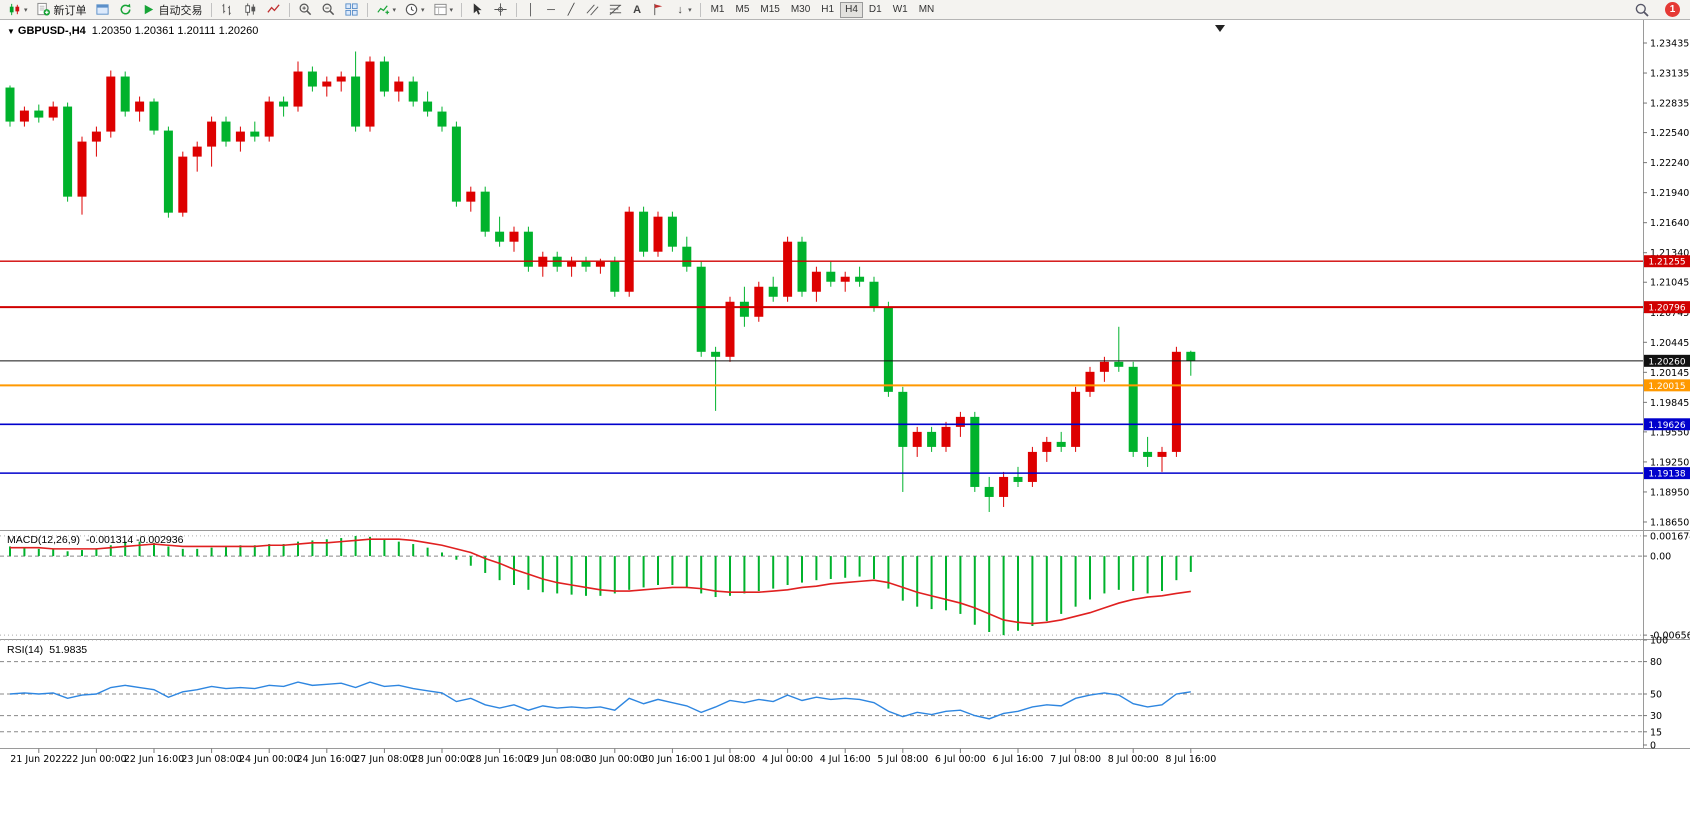 This screenshot has height=831, width=1690. What do you see at coordinates (11, 31) in the screenshot?
I see `symbol-dropdown-icon: ▼` at bounding box center [11, 31].